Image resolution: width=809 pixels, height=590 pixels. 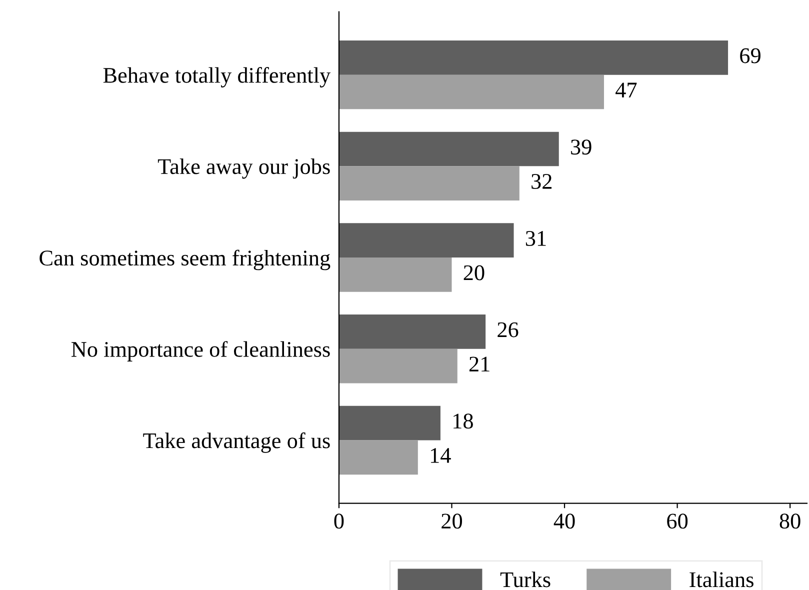 What do you see at coordinates (626, 90) in the screenshot?
I see `data-label: 47` at bounding box center [626, 90].